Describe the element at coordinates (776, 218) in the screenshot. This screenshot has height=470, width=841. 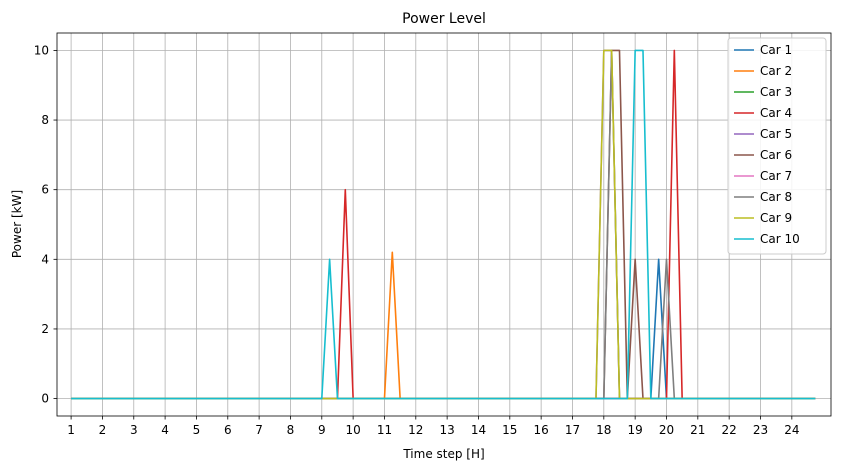
I see `legend-label: Car 9` at that location.